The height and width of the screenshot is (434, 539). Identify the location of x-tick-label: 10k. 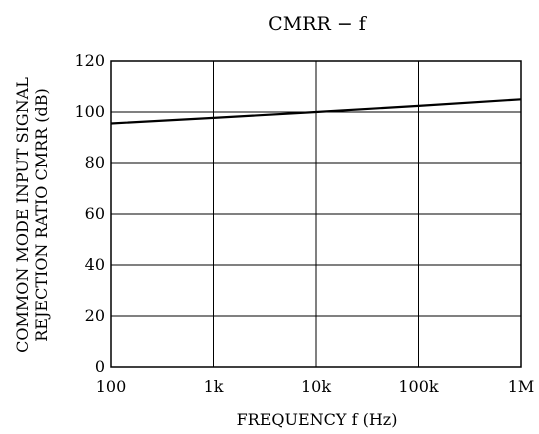
(316, 386).